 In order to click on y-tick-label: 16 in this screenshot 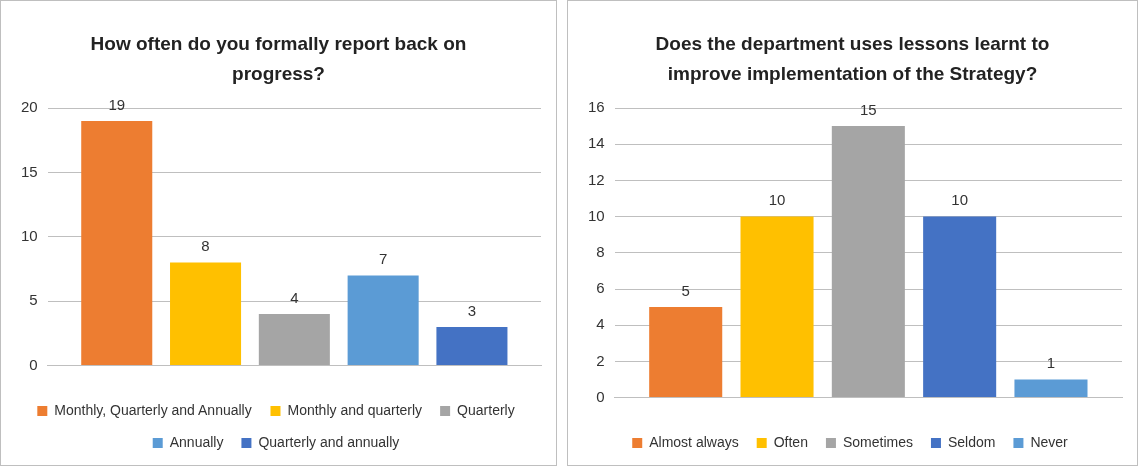, I will do `click(596, 107)`.